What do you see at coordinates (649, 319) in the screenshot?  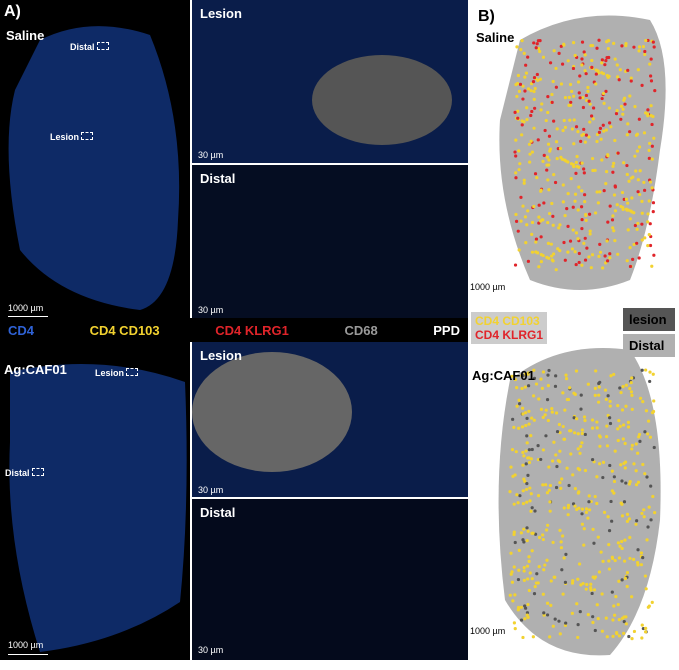 I see `legend-entry: lesion` at bounding box center [649, 319].